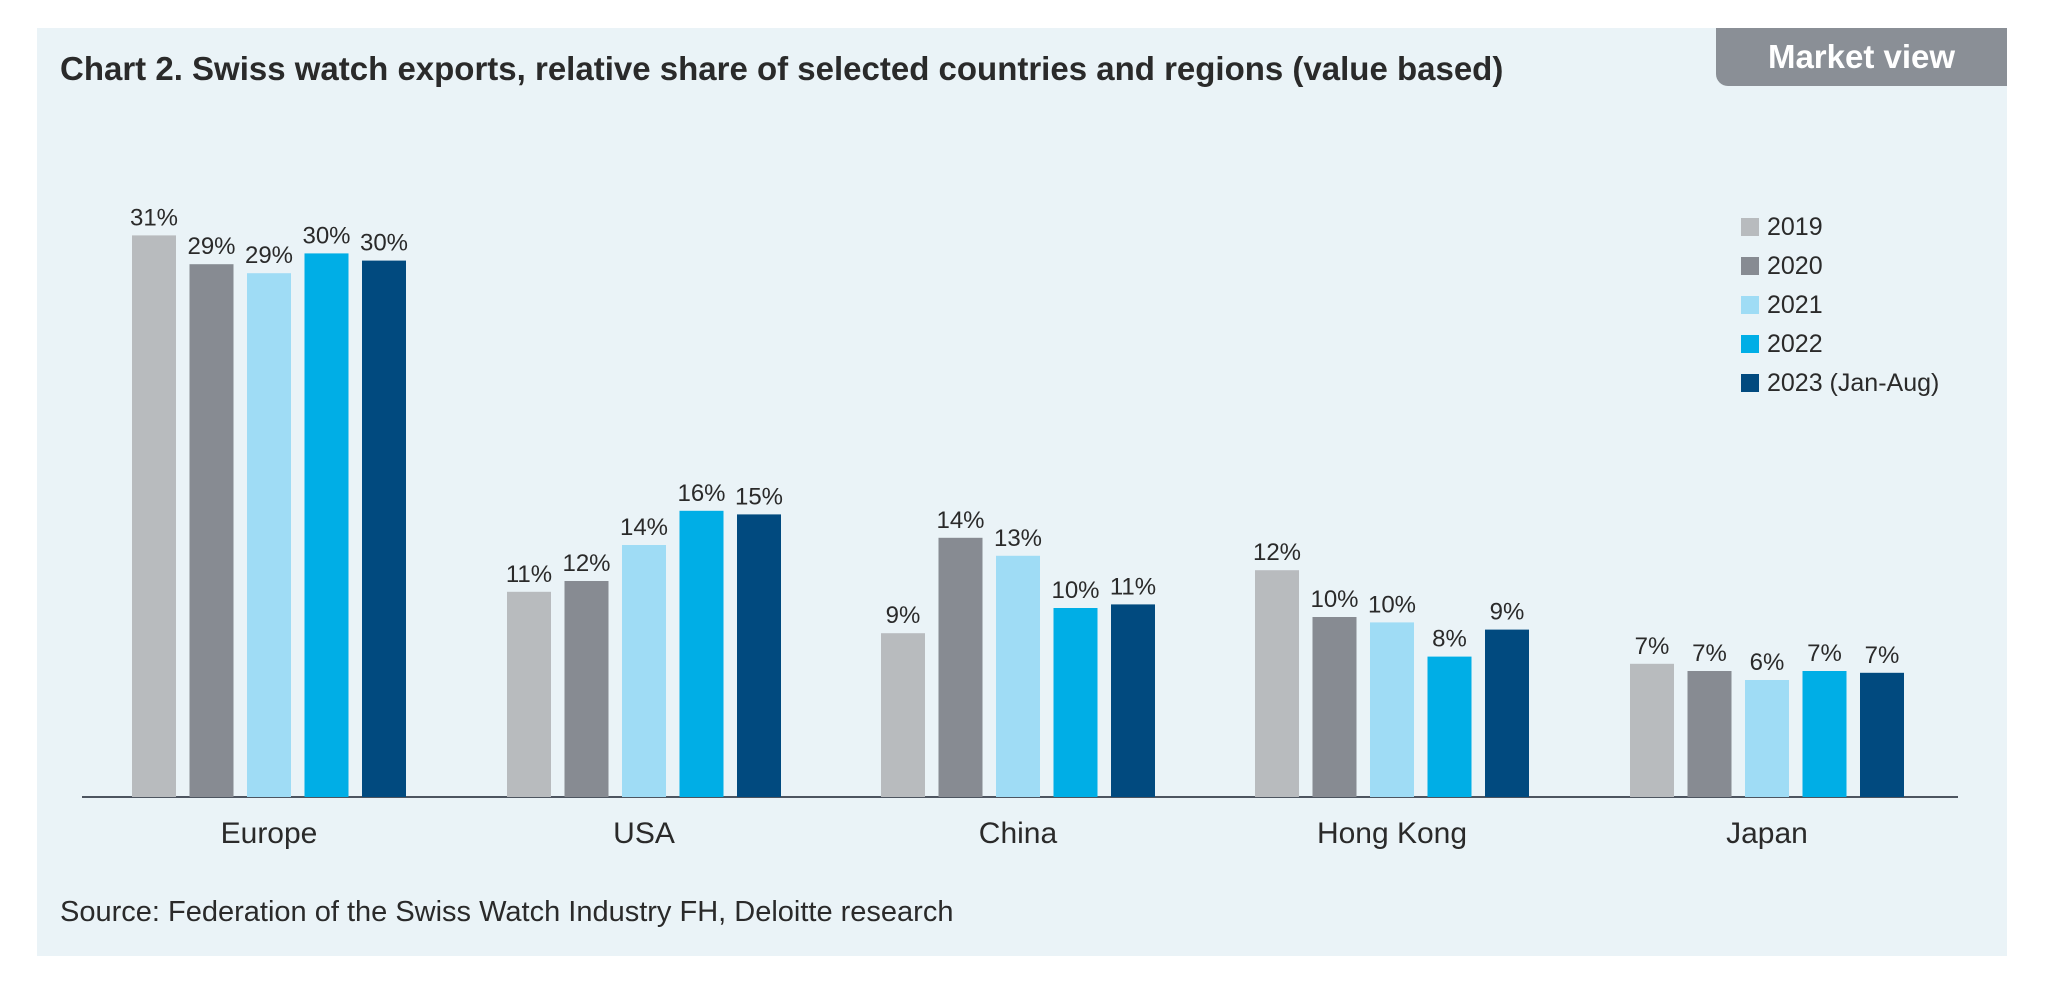  I want to click on bar-usa-2023, so click(759, 655).